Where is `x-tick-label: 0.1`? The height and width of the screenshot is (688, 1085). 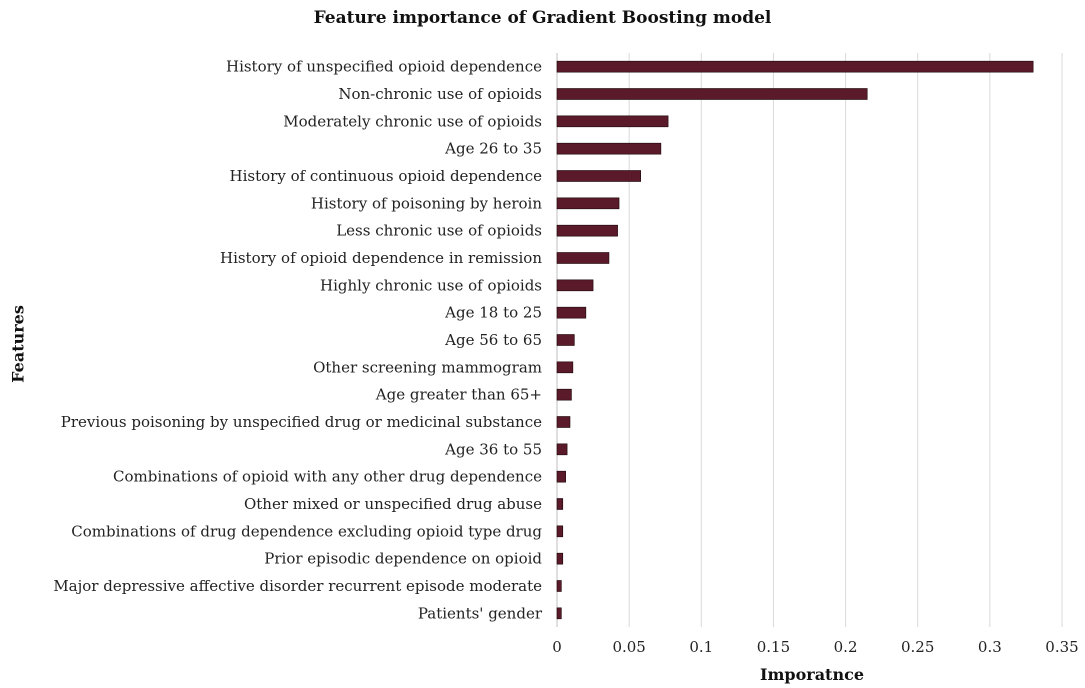
x-tick-label: 0.1 is located at coordinates (701, 647).